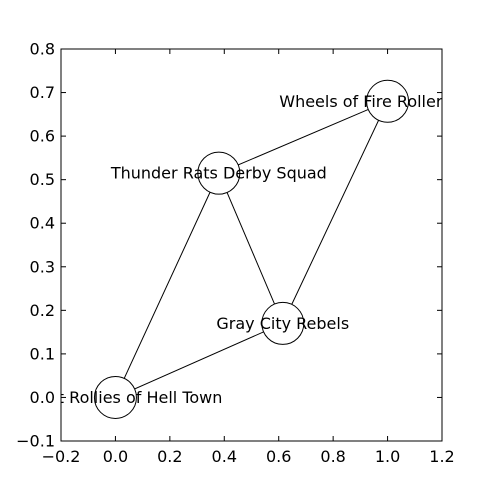  Describe the element at coordinates (387, 456) in the screenshot. I see `x-tick-label: 1.0` at that location.